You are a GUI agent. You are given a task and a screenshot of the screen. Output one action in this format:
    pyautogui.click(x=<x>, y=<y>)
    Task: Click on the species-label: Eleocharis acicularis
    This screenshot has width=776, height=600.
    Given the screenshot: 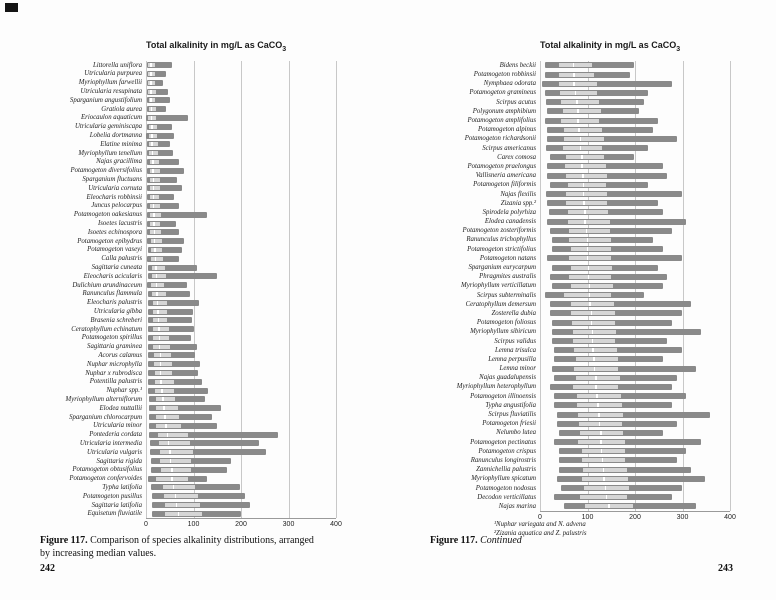 What is the action you would take?
    pyautogui.click(x=112, y=276)
    